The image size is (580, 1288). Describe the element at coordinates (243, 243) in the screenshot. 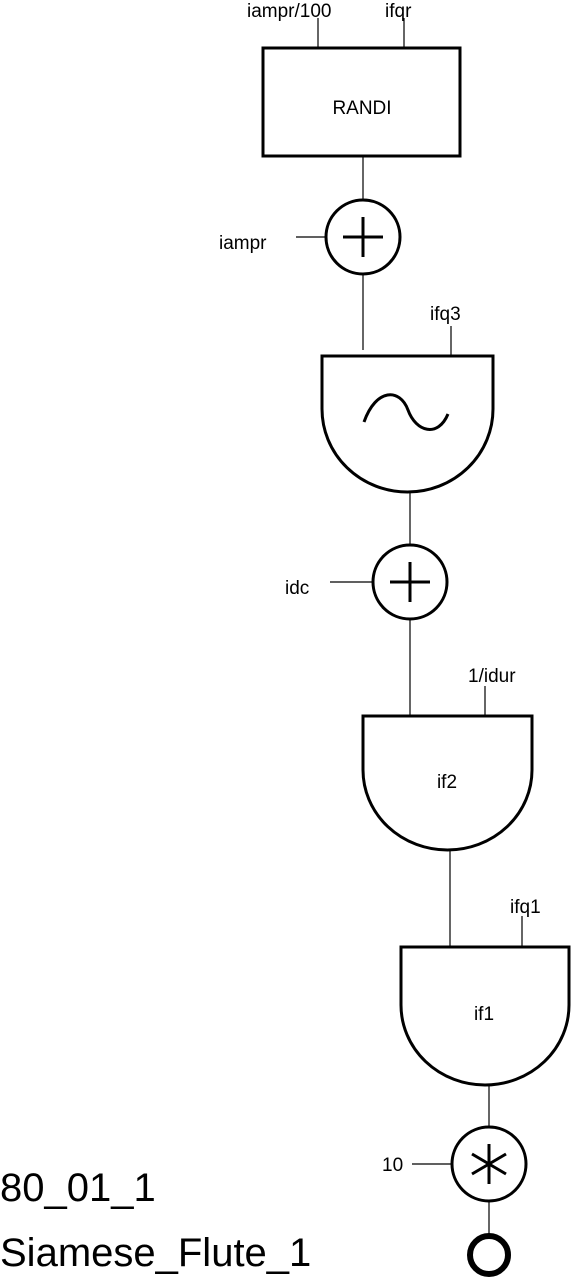

I see `adder1-input-label: iampr` at that location.